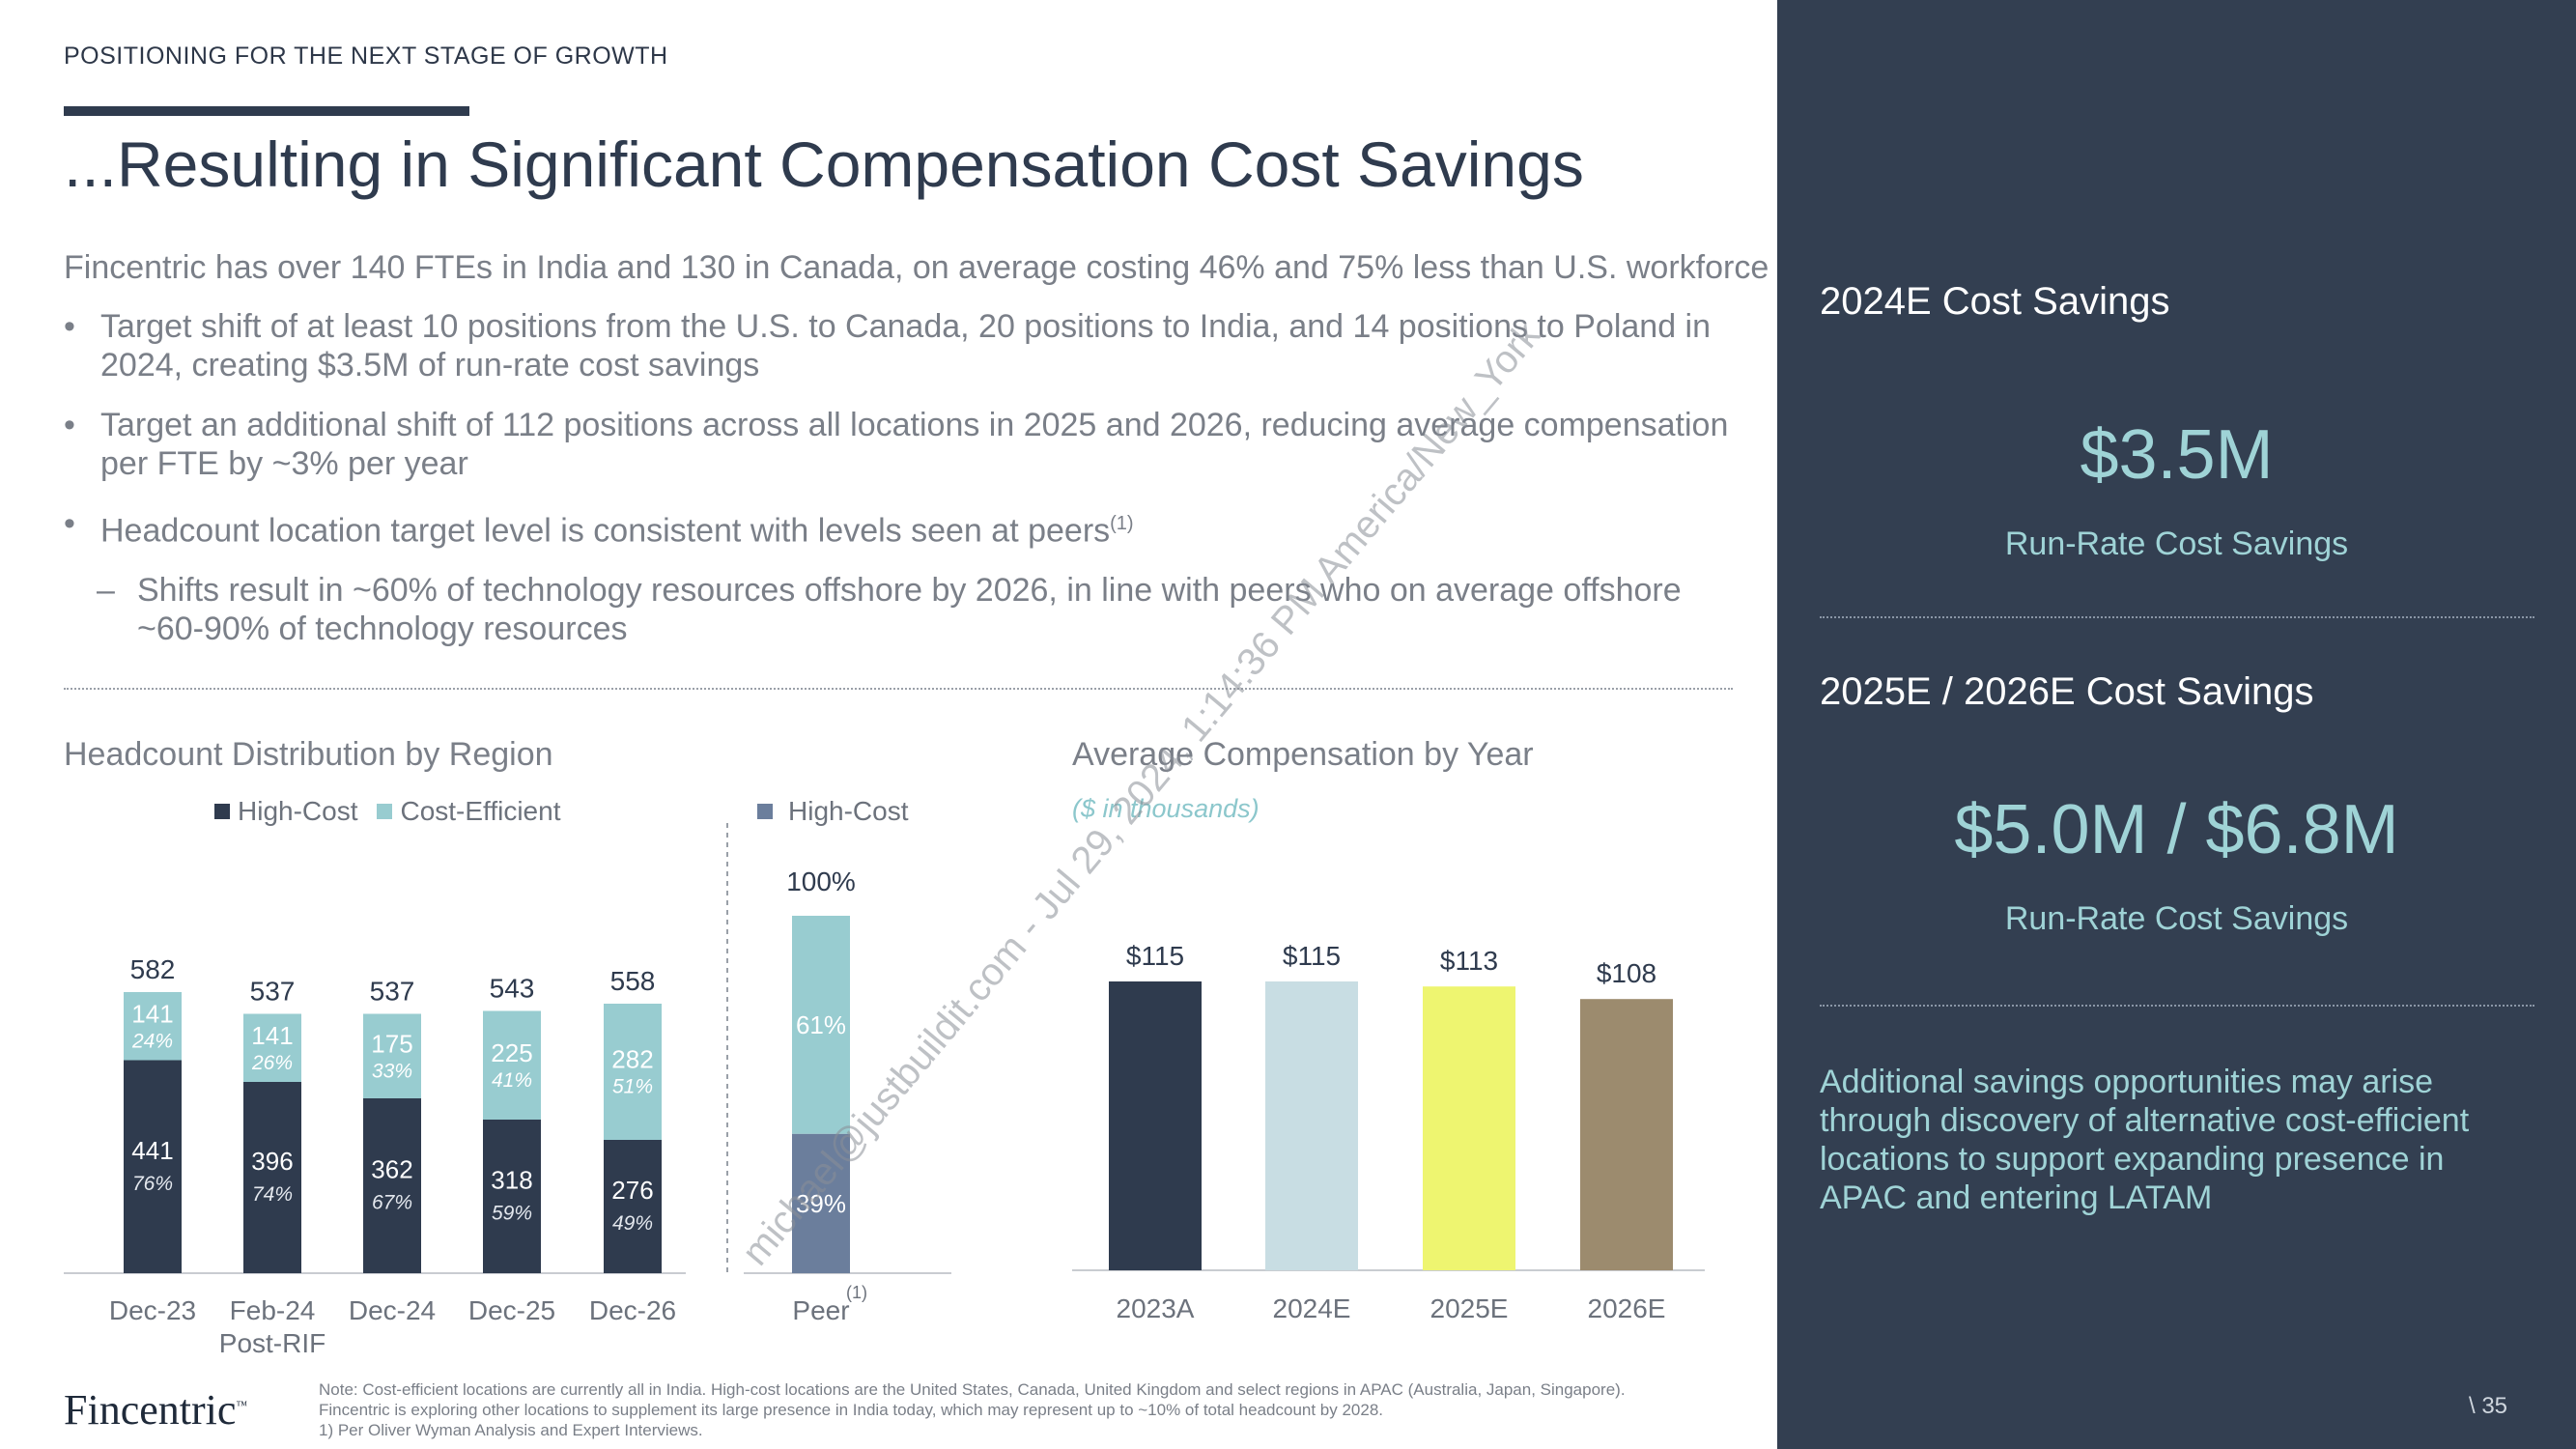 Image resolution: width=2576 pixels, height=1449 pixels. I want to click on bar-value-label: 276, so click(632, 1190).